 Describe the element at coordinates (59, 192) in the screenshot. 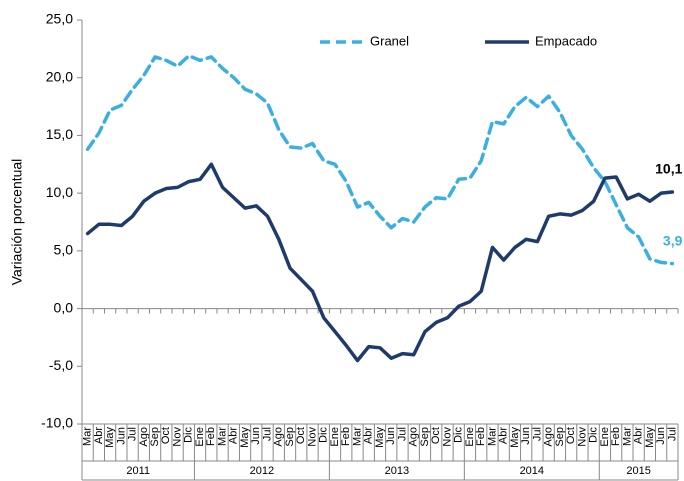

I see `y-tick-label: 10,0` at that location.